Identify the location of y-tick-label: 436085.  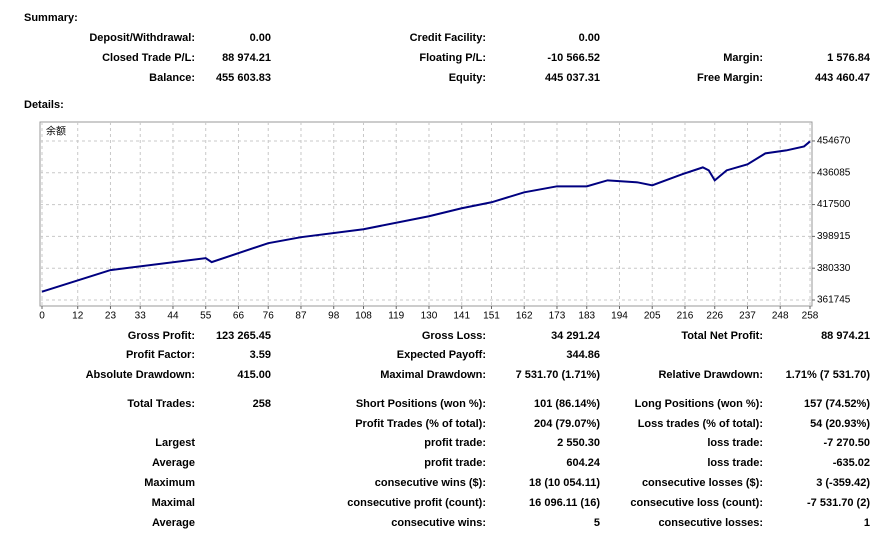
(834, 172).